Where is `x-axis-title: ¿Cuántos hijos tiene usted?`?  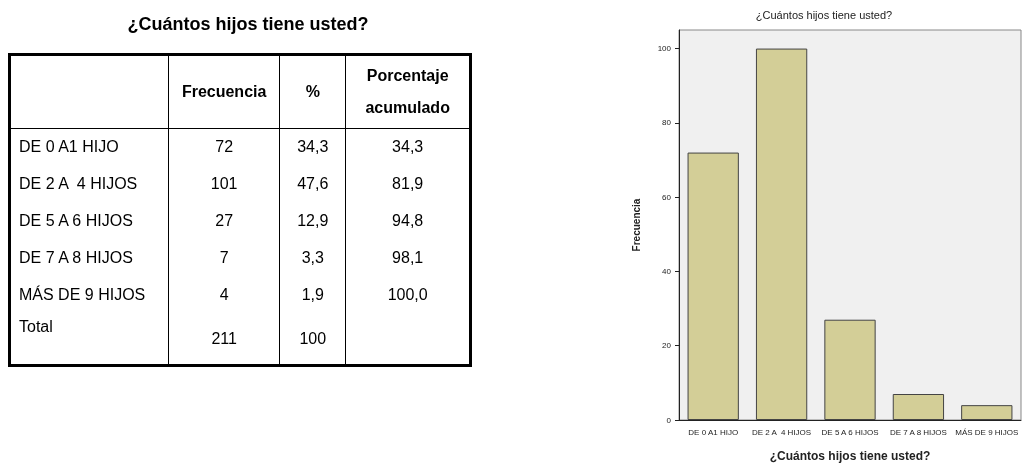 x-axis-title: ¿Cuántos hijos tiene usted? is located at coordinates (850, 456).